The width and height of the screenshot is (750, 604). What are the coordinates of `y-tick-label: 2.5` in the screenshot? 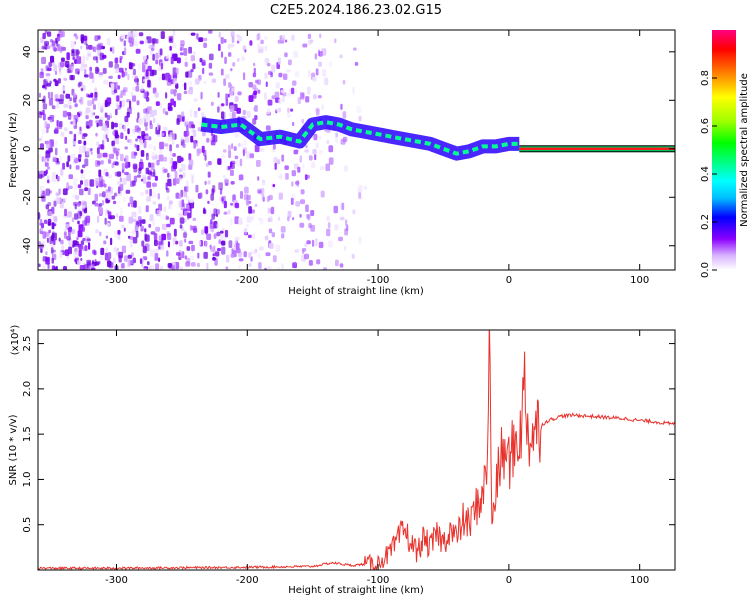 It's located at (27, 344).